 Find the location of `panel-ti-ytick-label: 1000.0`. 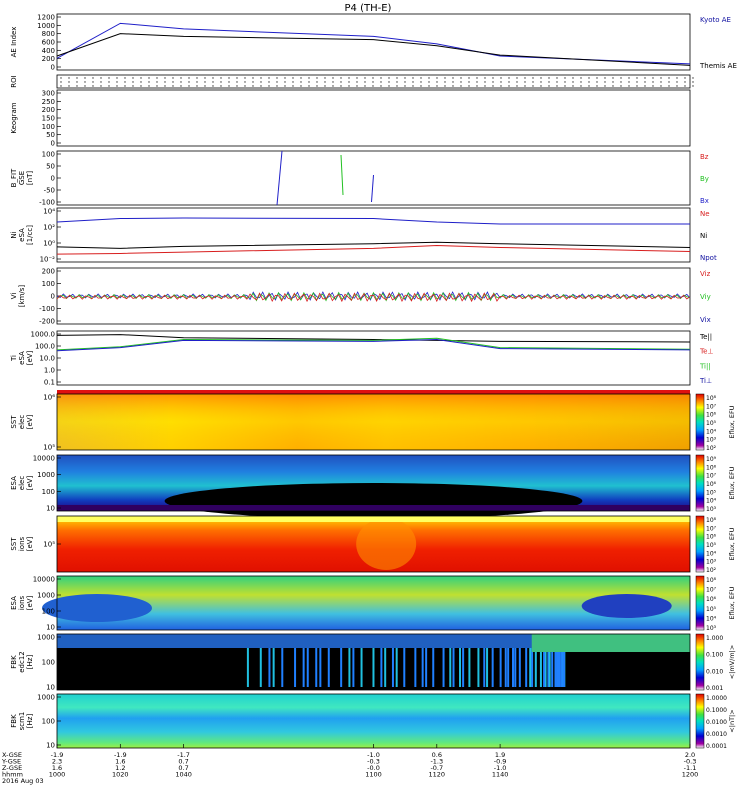

panel-ti-ytick-label: 1000.0 is located at coordinates (43, 335).